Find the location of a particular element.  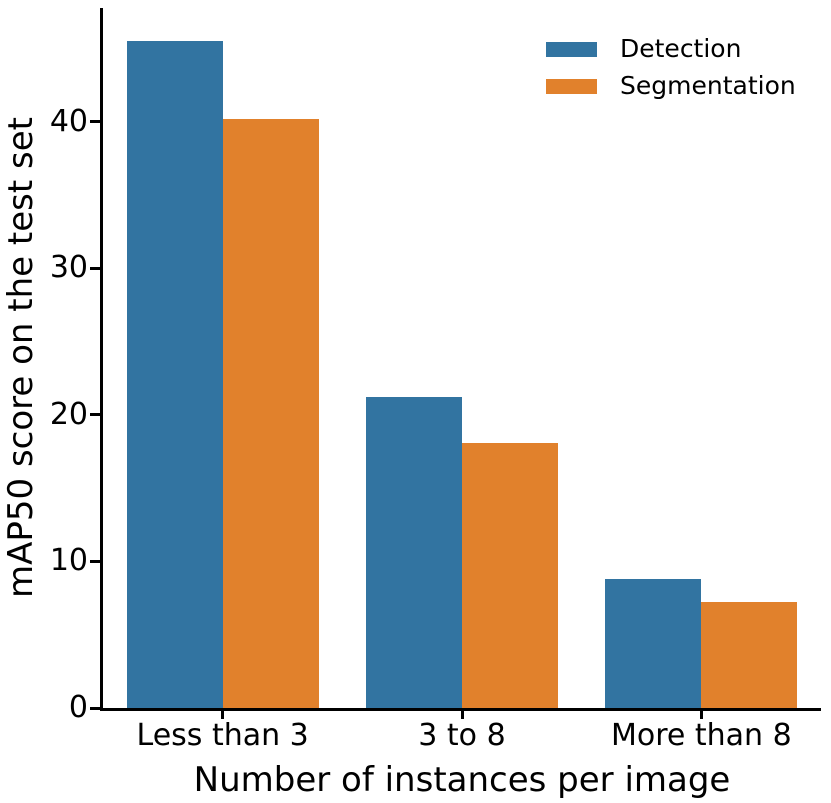

legend-entry-segmentation: Segmentation is located at coordinates (671, 86).